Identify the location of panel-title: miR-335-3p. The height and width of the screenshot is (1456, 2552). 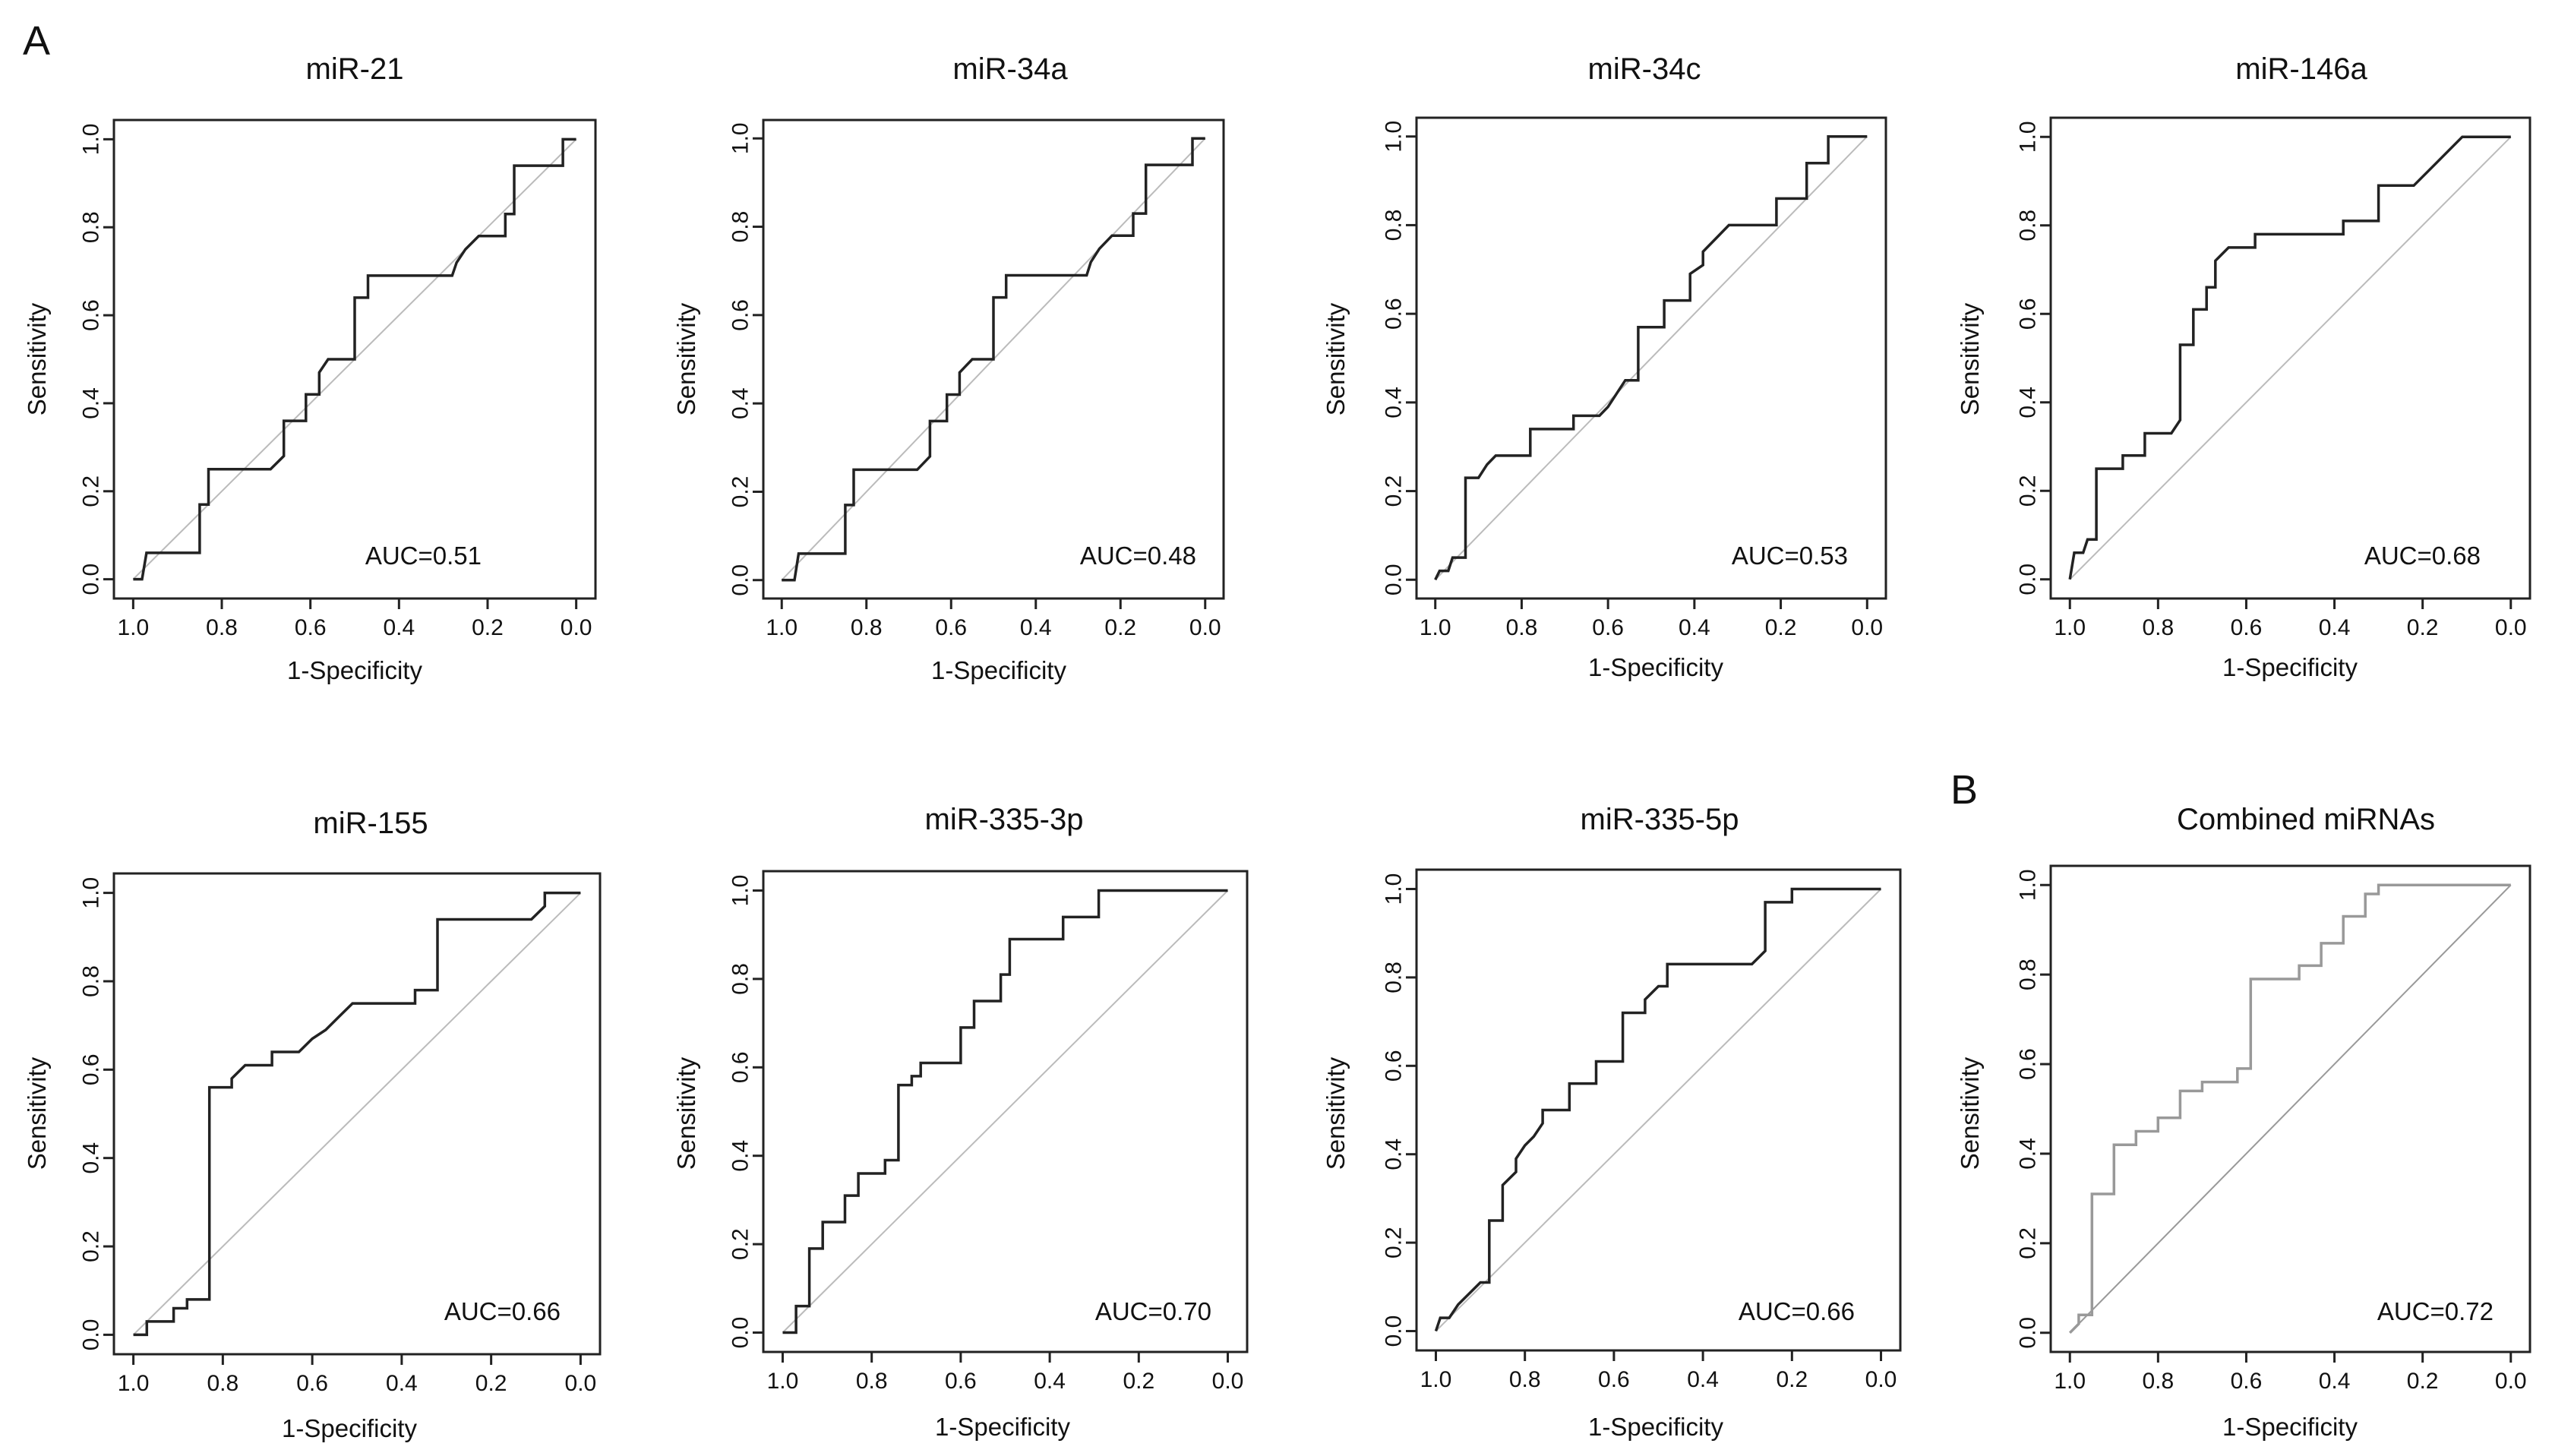
(1004, 819).